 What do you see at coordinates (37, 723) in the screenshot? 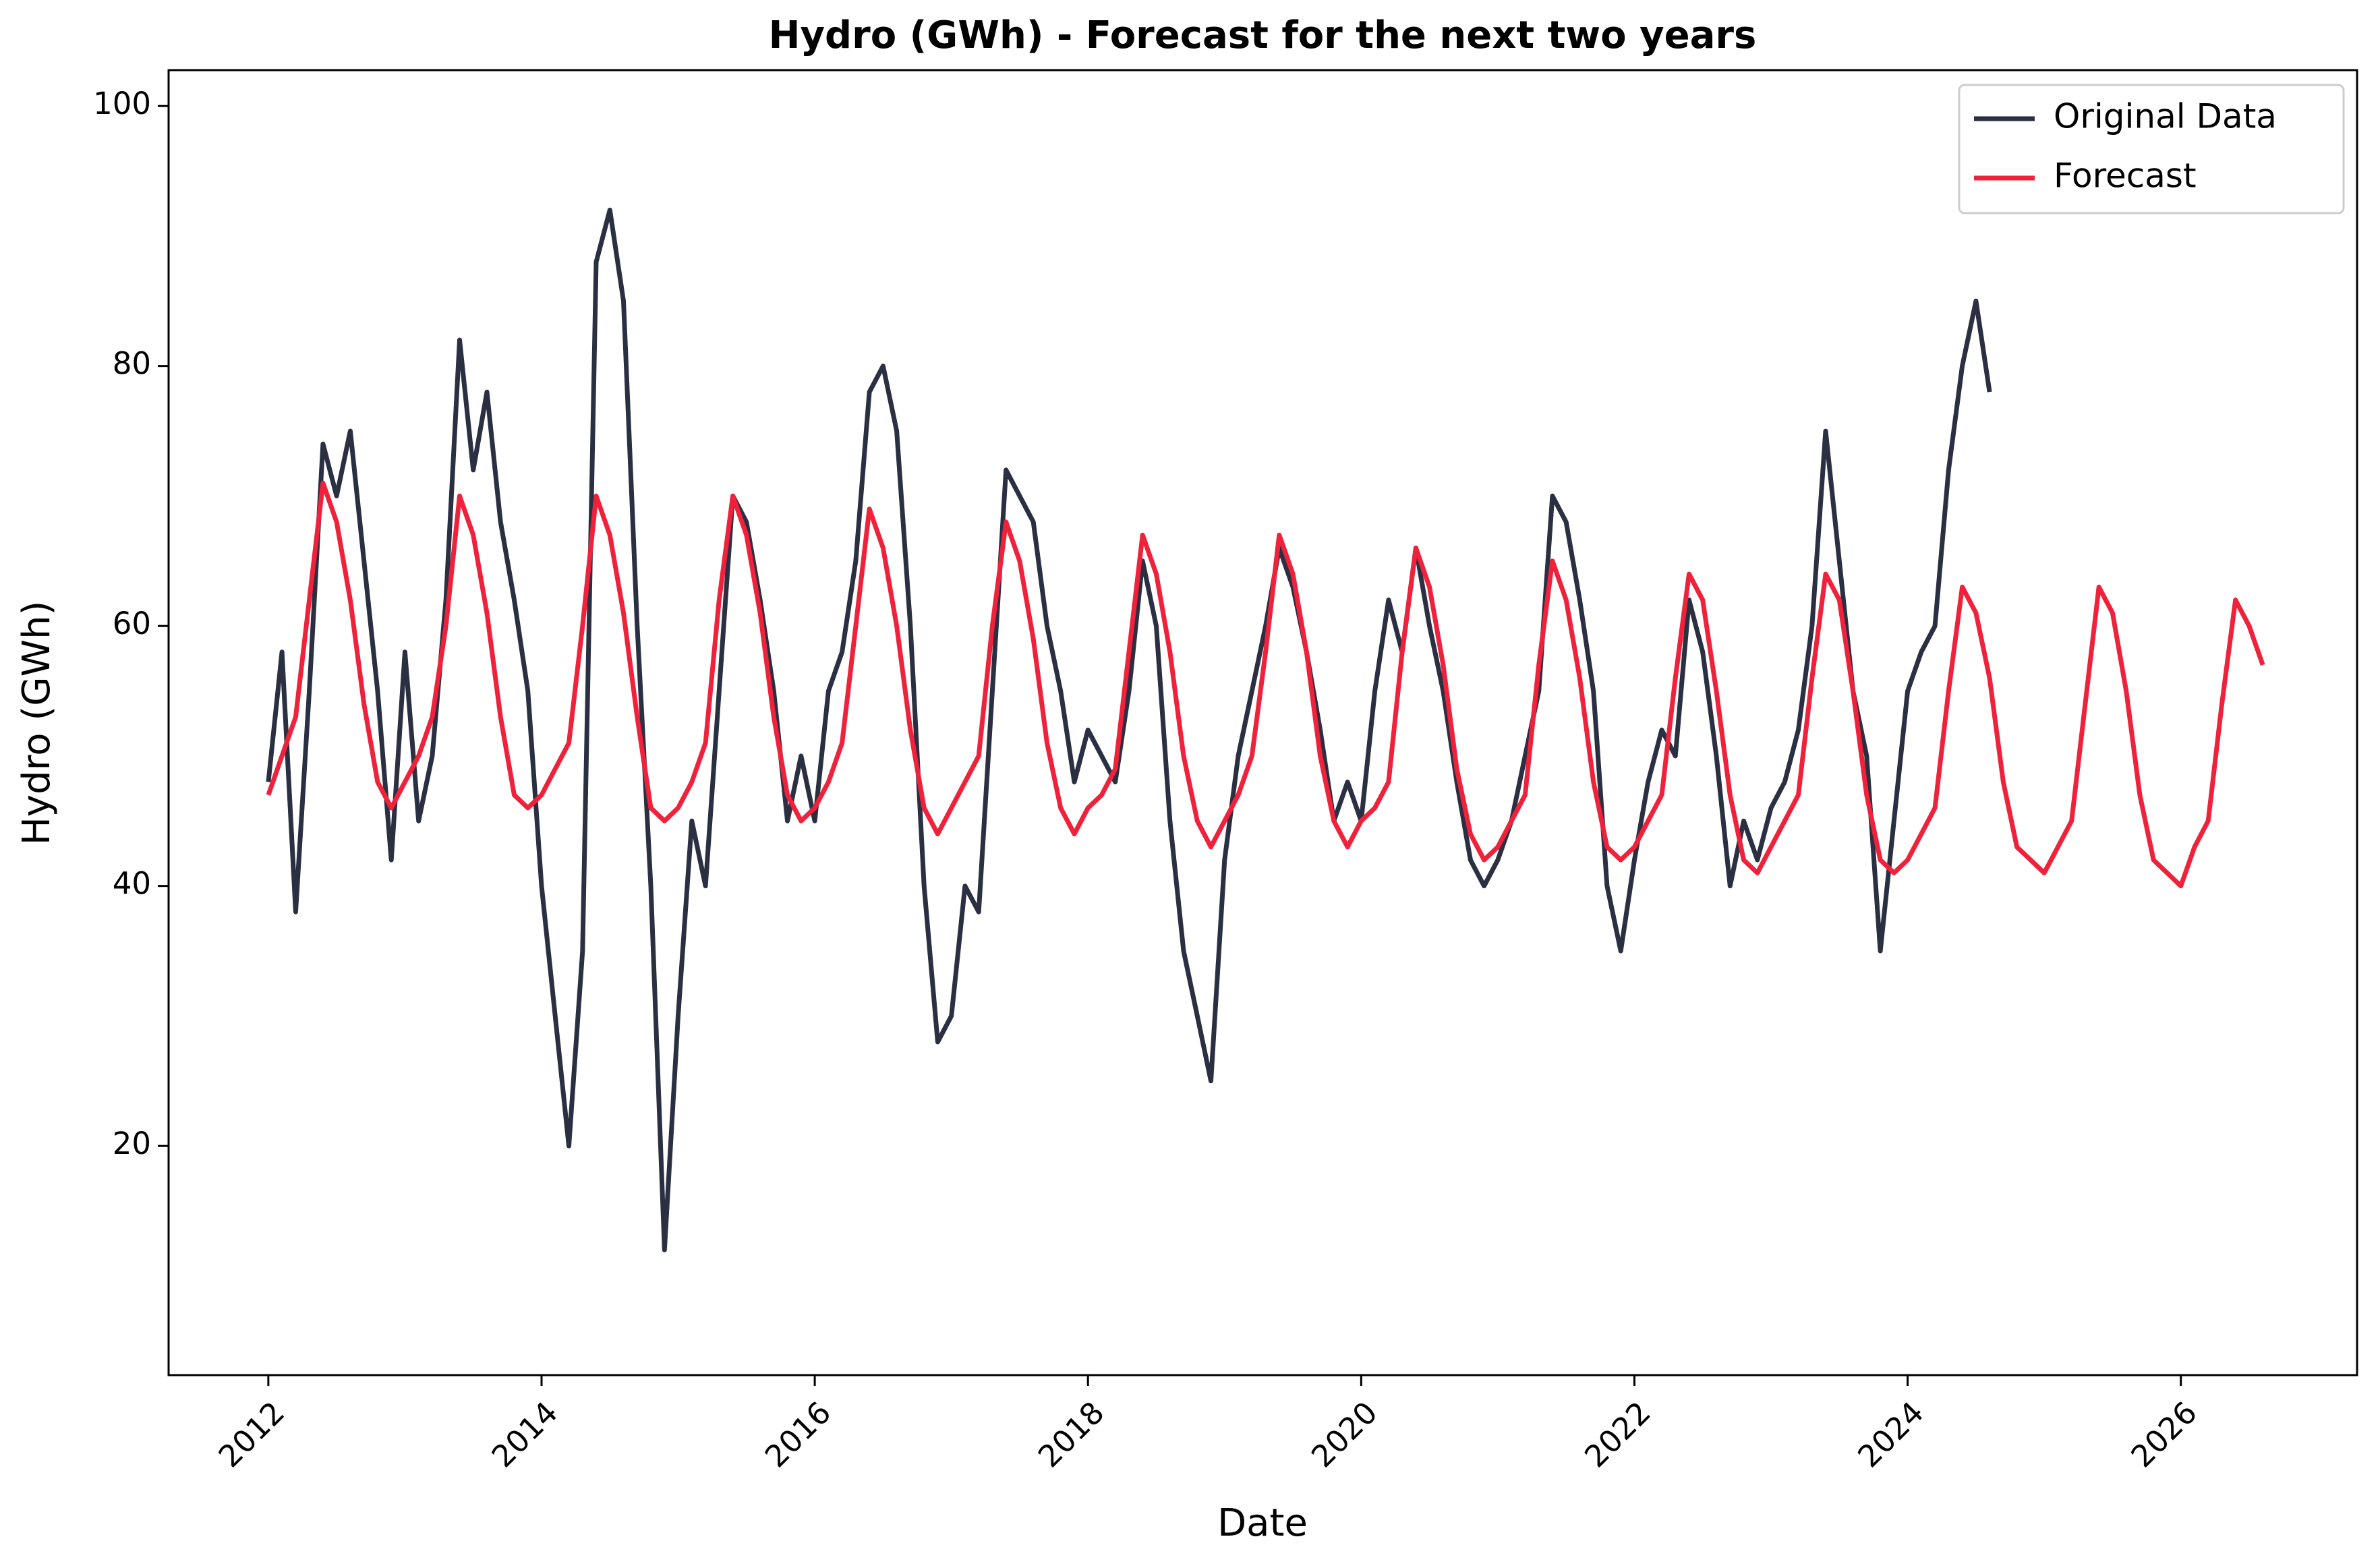
I see `y-axis-label: Hydro (GWh)` at bounding box center [37, 723].